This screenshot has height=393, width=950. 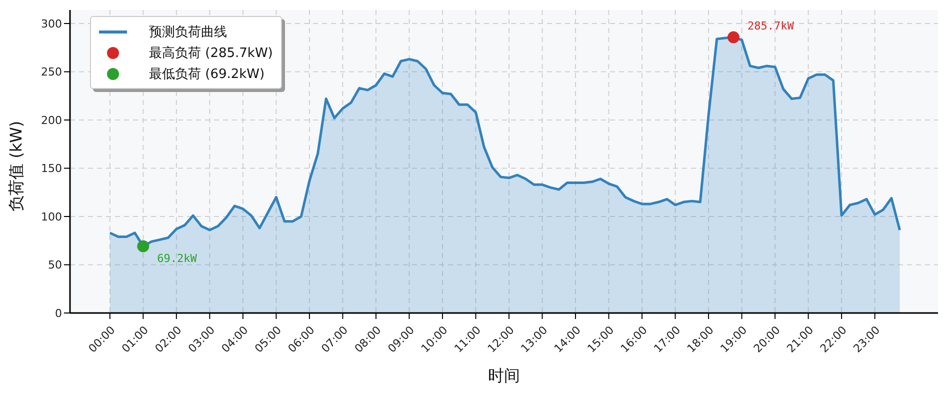 I want to click on y-tick-label: 300, so click(x=51, y=23).